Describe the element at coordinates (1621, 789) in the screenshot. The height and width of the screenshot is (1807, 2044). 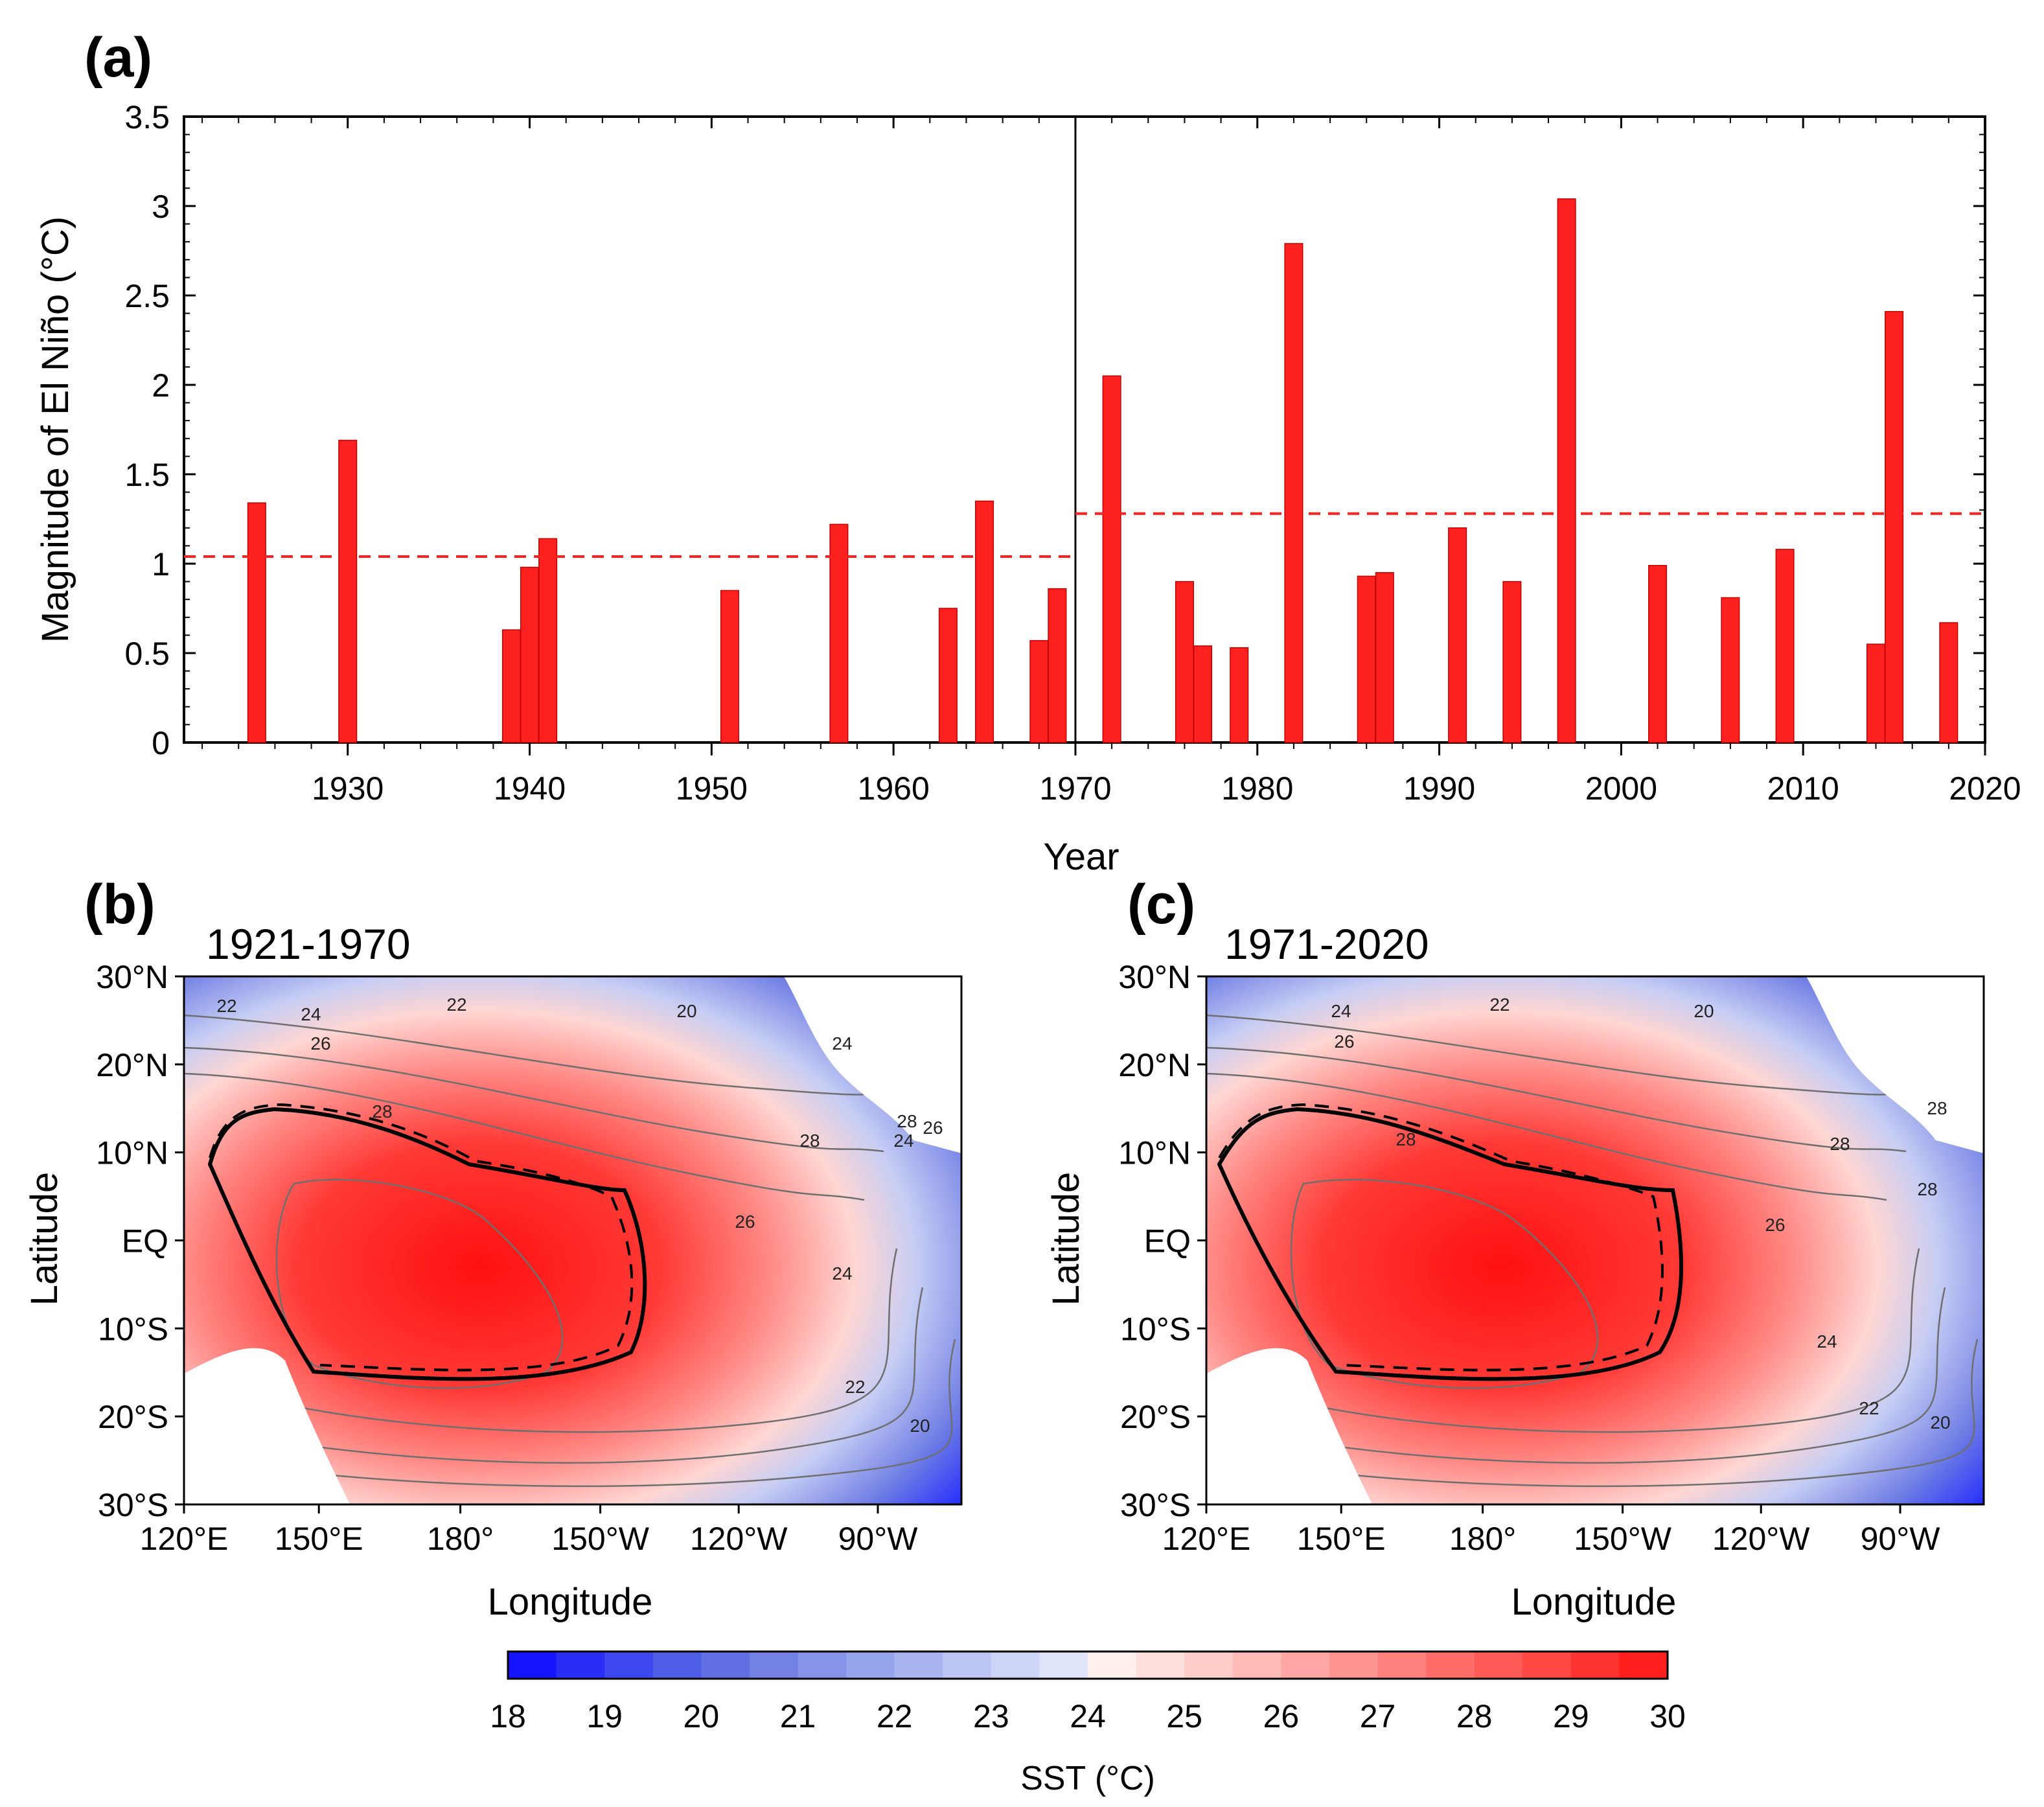
I see `x-tick-label: 2000` at that location.